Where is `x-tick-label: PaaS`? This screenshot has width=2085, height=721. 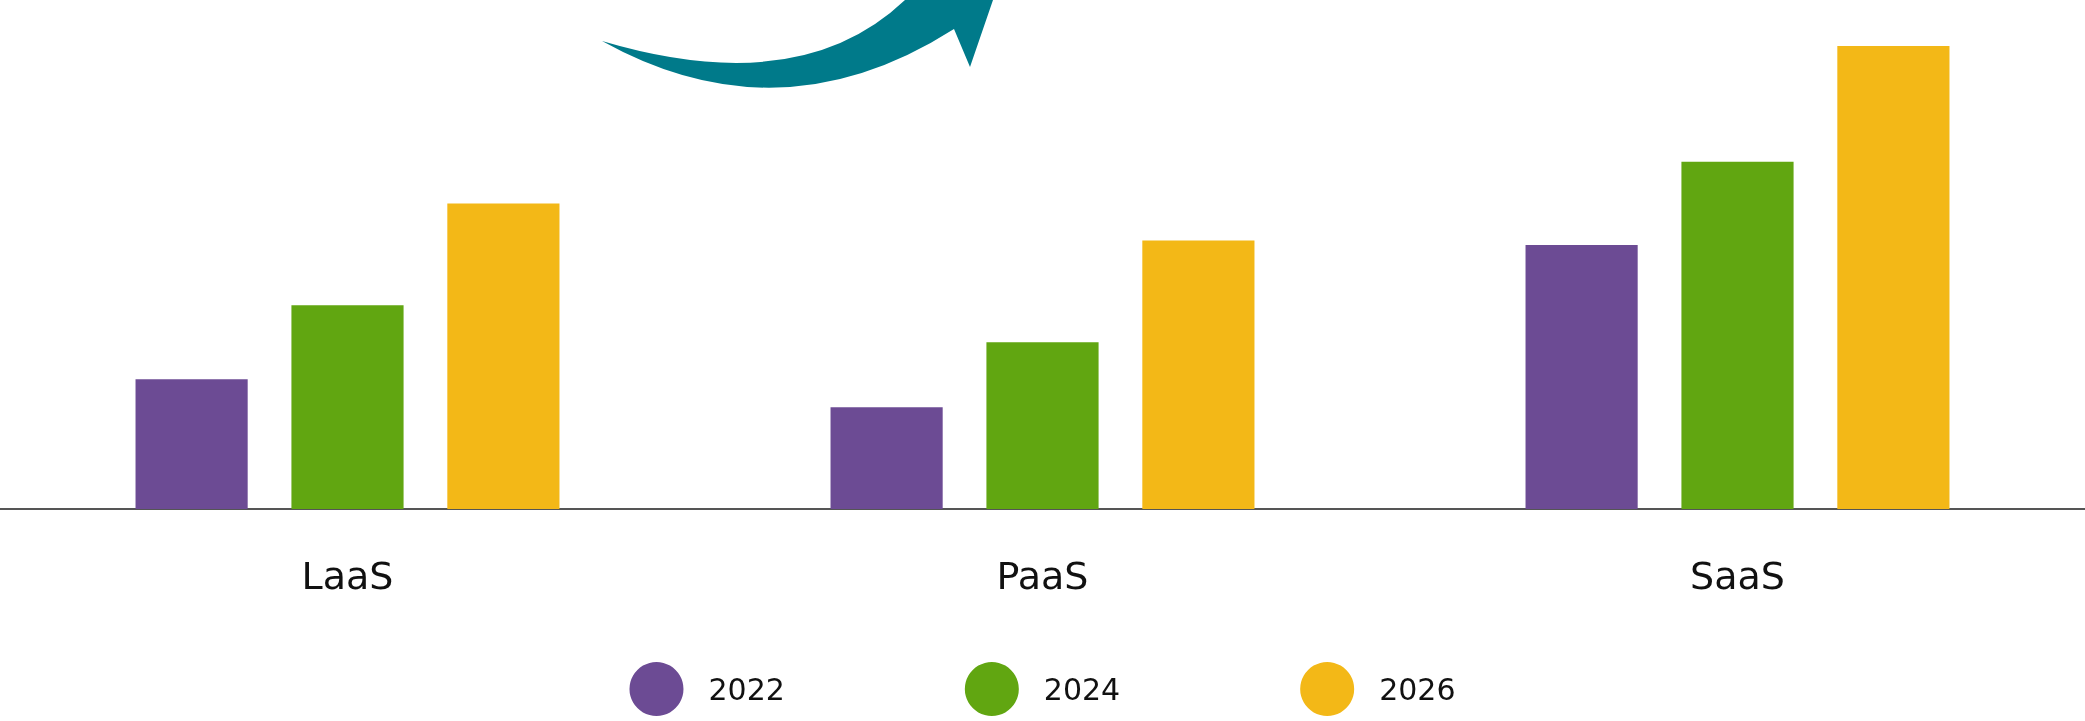
x-tick-label: PaaS is located at coordinates (1042, 576).